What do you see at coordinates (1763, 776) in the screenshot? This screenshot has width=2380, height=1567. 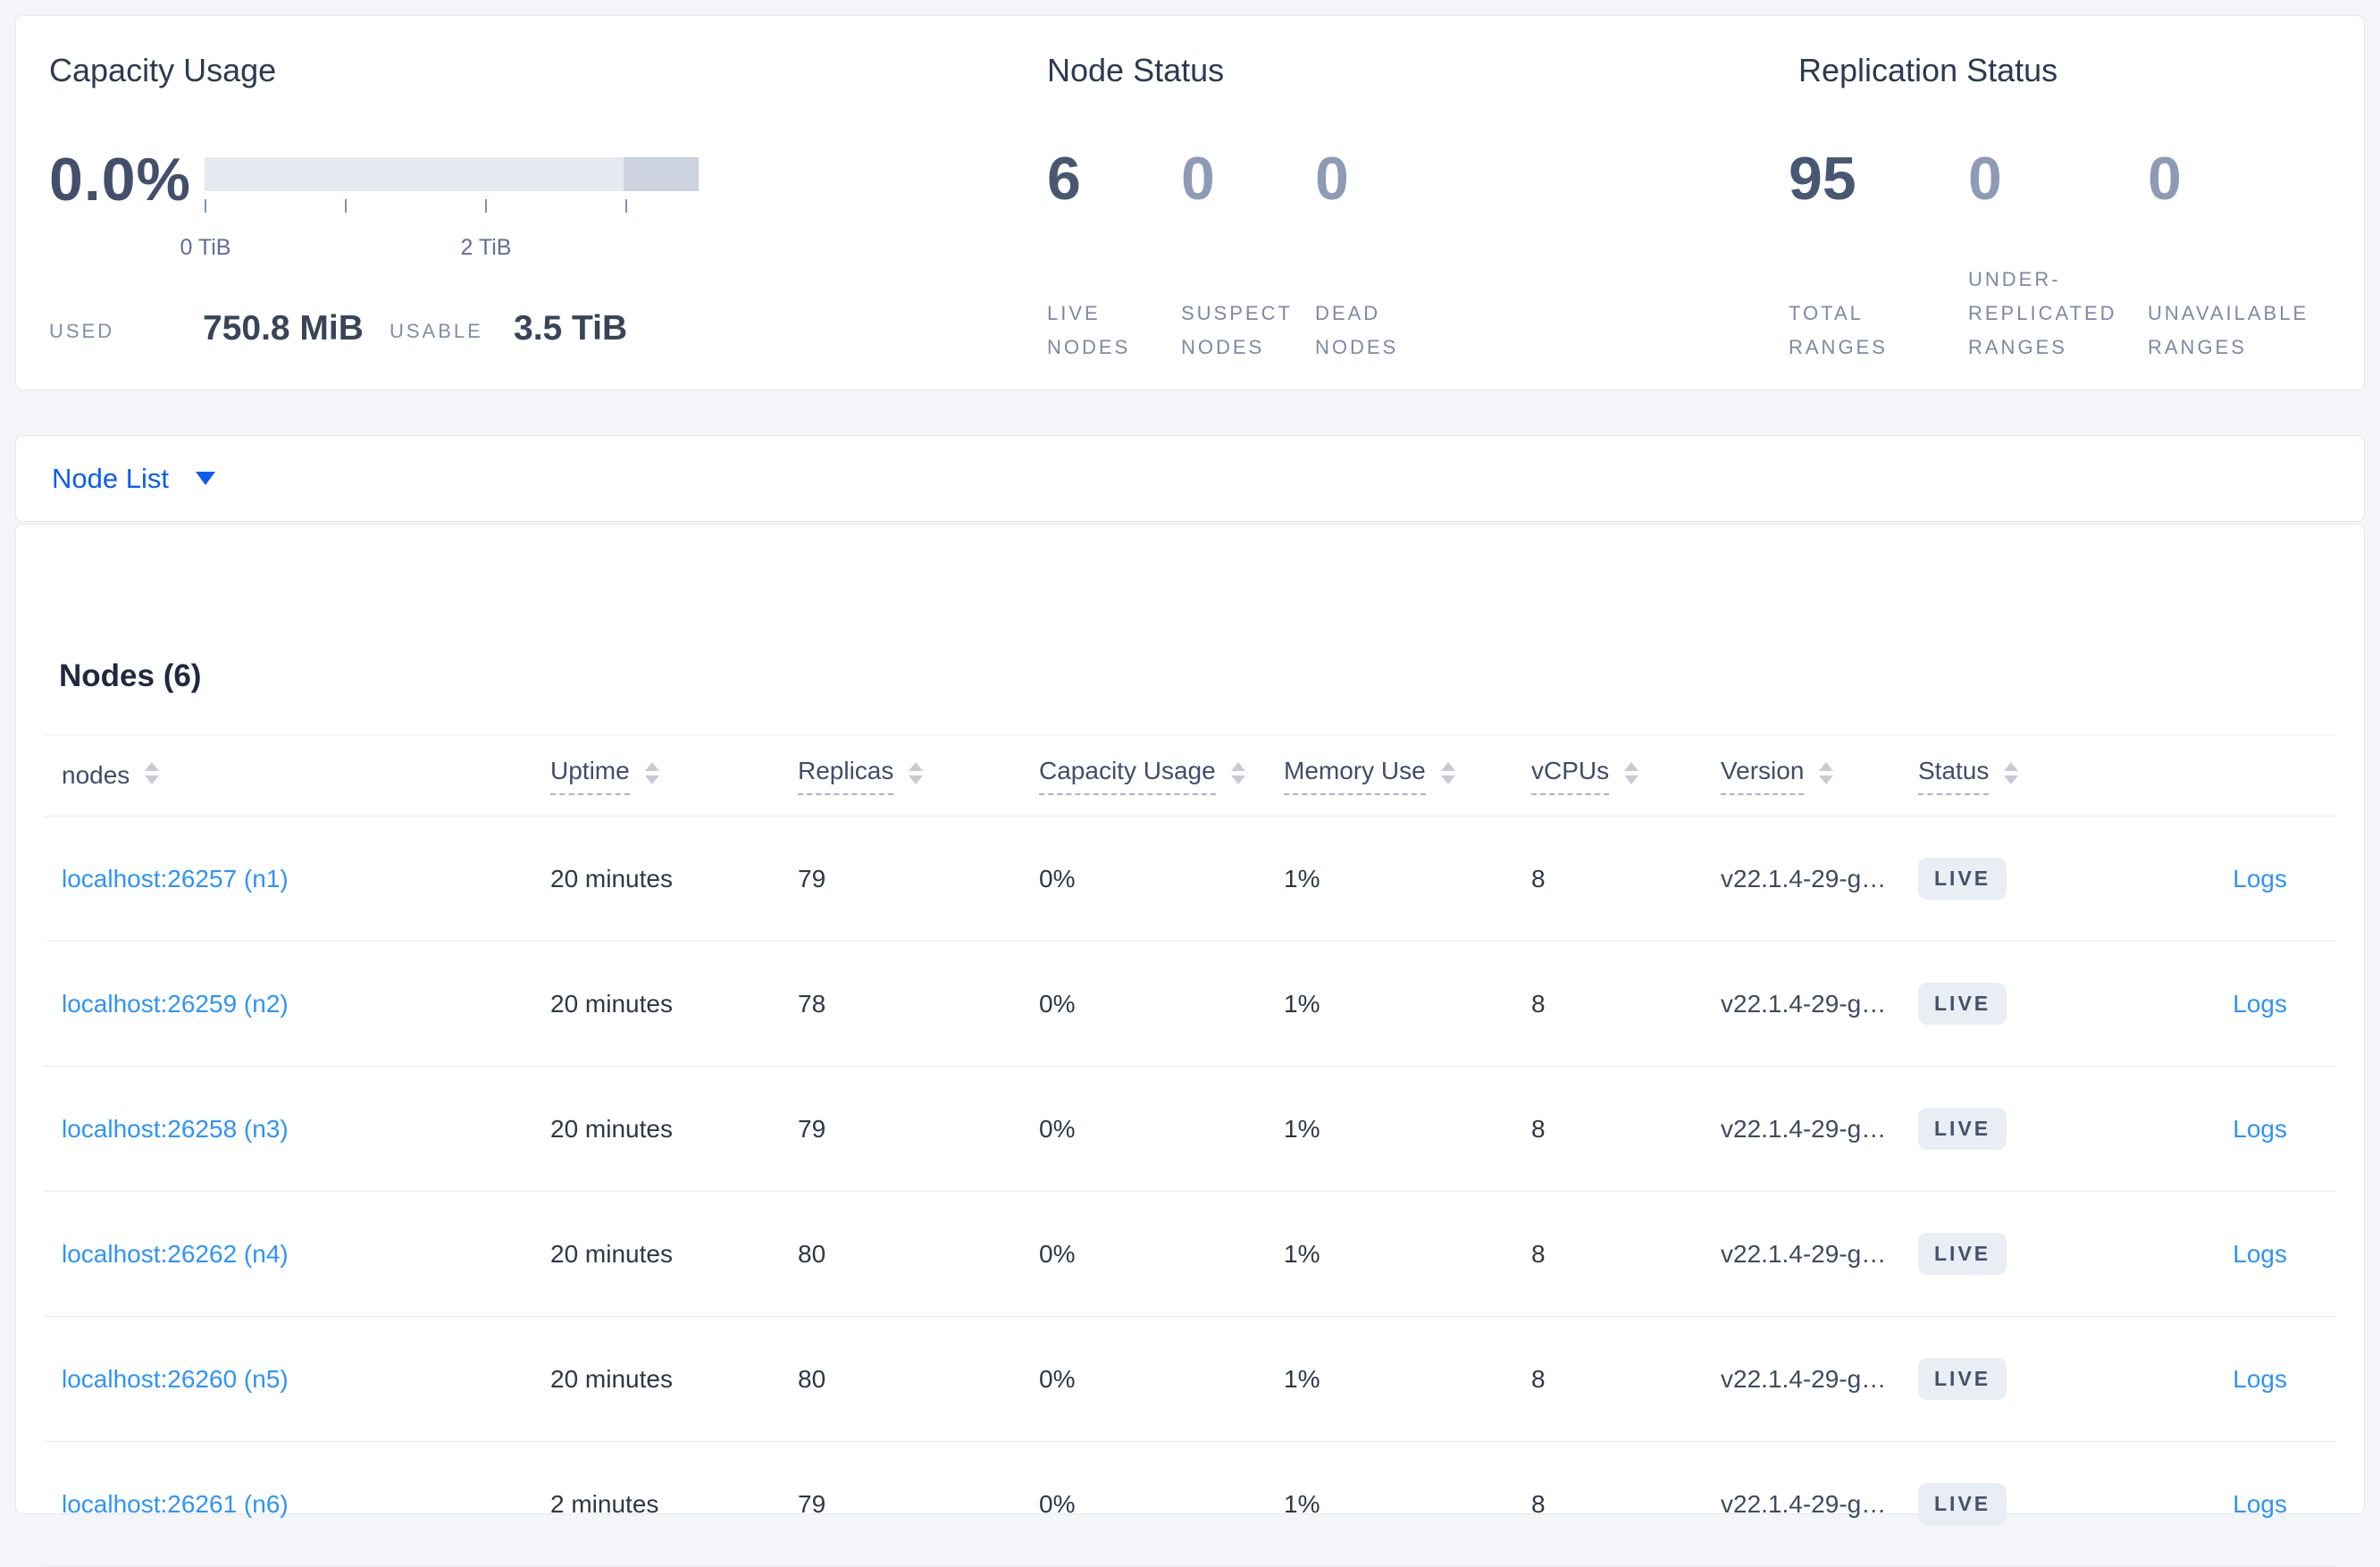 I see `column-header-label: Version` at bounding box center [1763, 776].